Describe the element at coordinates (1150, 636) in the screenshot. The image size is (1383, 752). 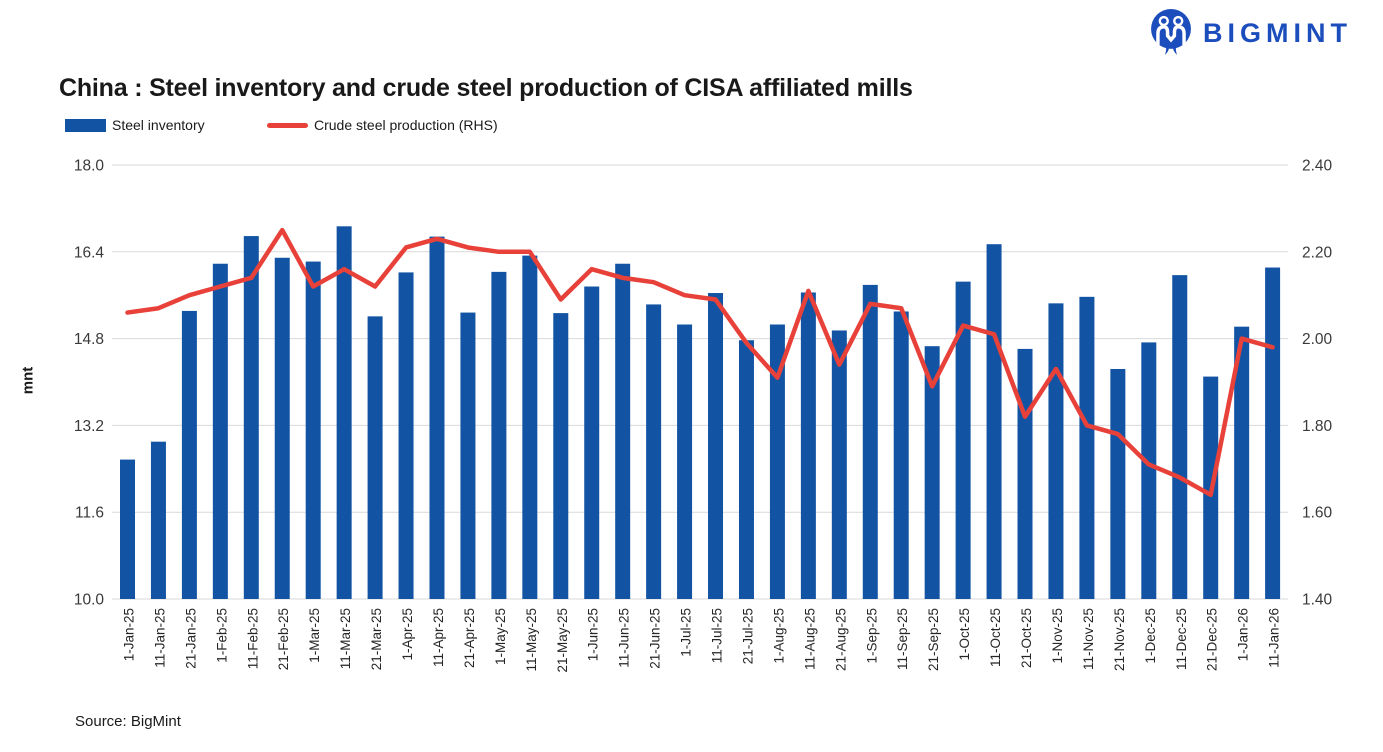
I see `x-axis-label: 1-Dec-25` at that location.